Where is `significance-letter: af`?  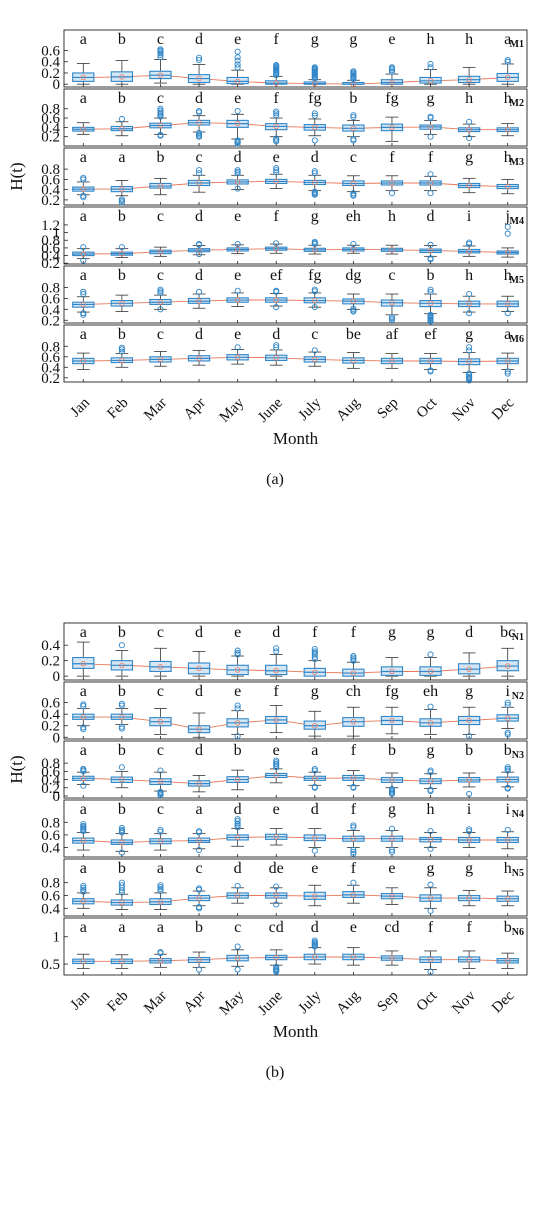 significance-letter: af is located at coordinates (392, 334).